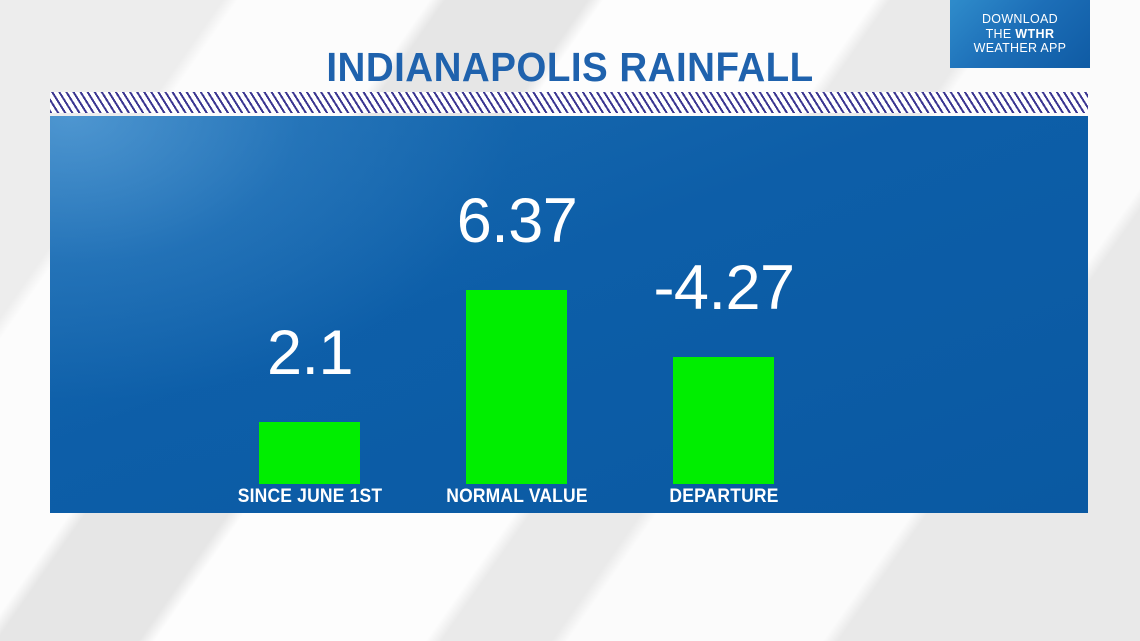  What do you see at coordinates (1020, 48) in the screenshot?
I see `badge-line-three: WEATHER APP` at bounding box center [1020, 48].